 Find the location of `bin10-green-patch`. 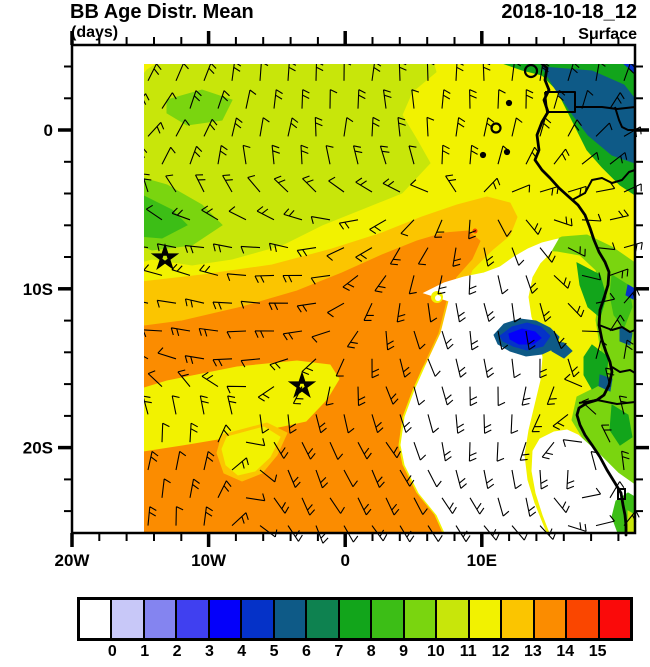

bin10-green-patch is located at coordinates (82, 458).